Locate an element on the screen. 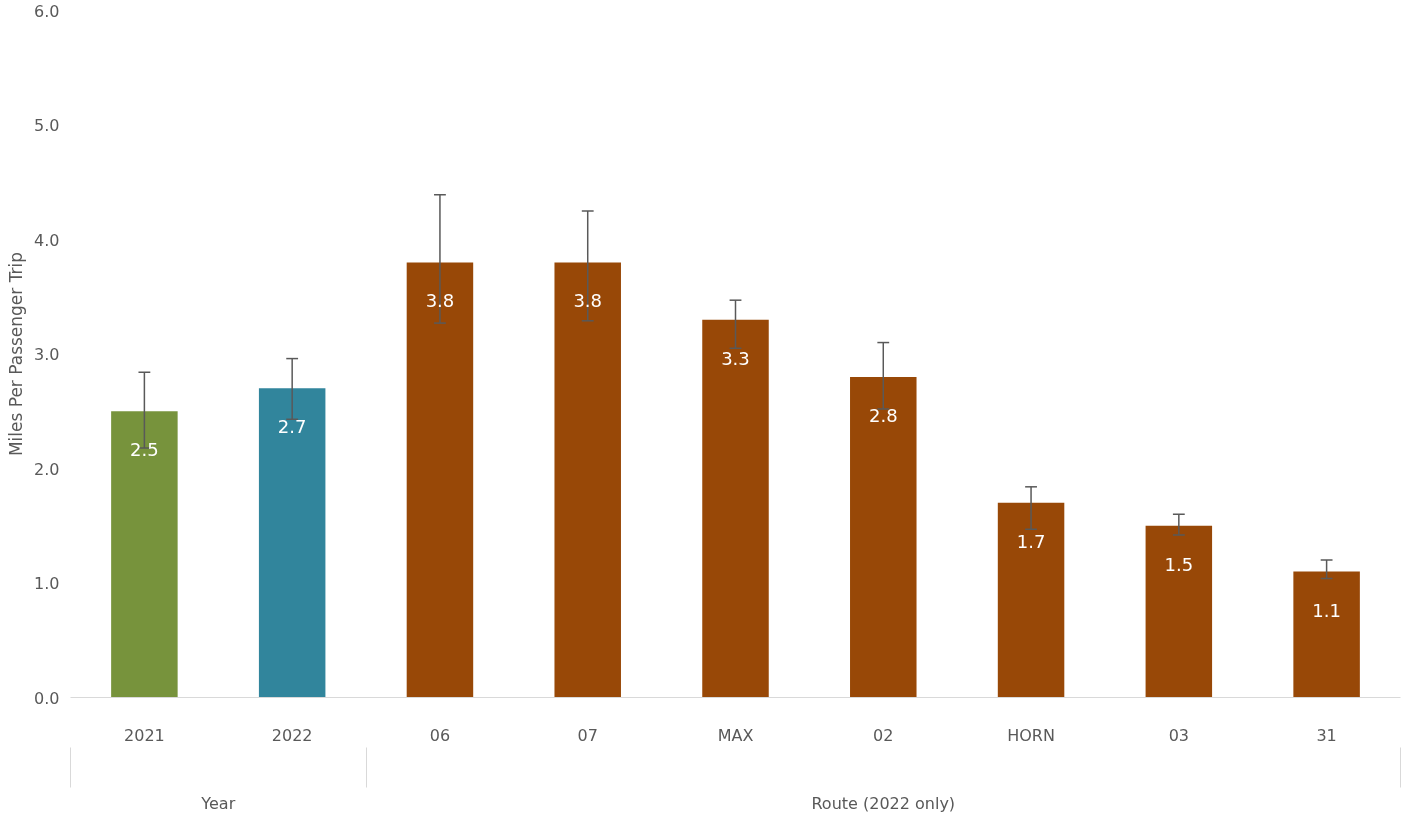  data-label: 1.5 is located at coordinates (1179, 564).